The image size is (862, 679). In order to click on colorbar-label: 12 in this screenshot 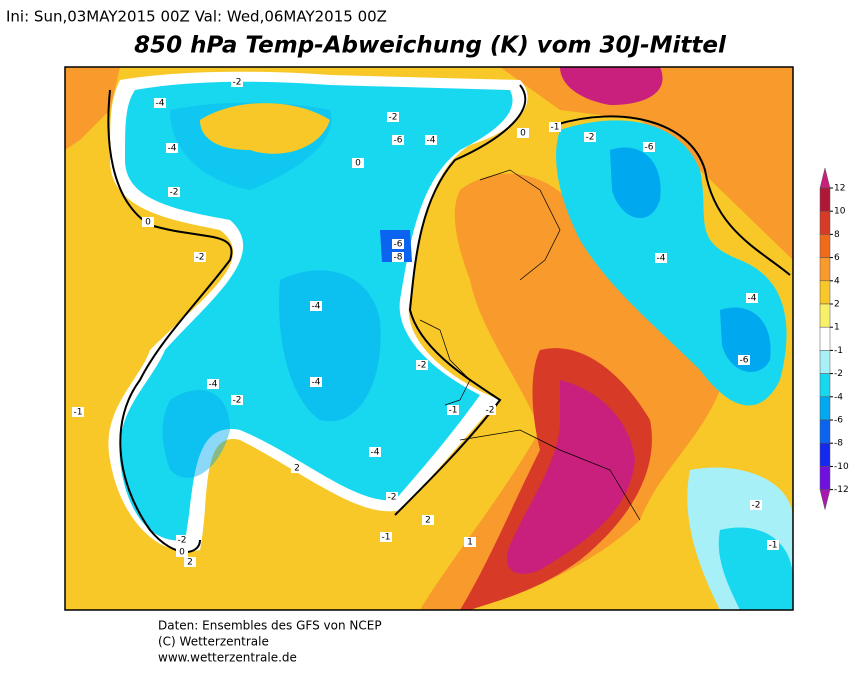, I will do `click(839, 189)`.